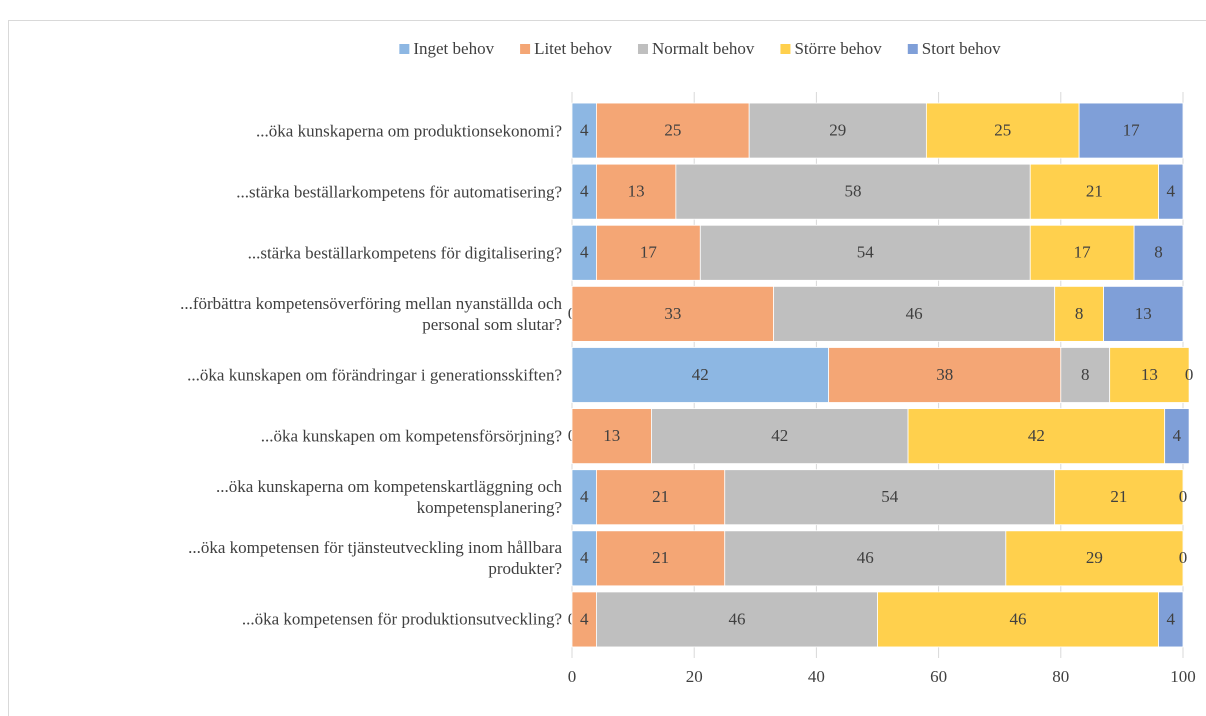 Image resolution: width=1206 pixels, height=716 pixels. Describe the element at coordinates (573, 48) in the screenshot. I see `legend-label: Litet behov` at that location.